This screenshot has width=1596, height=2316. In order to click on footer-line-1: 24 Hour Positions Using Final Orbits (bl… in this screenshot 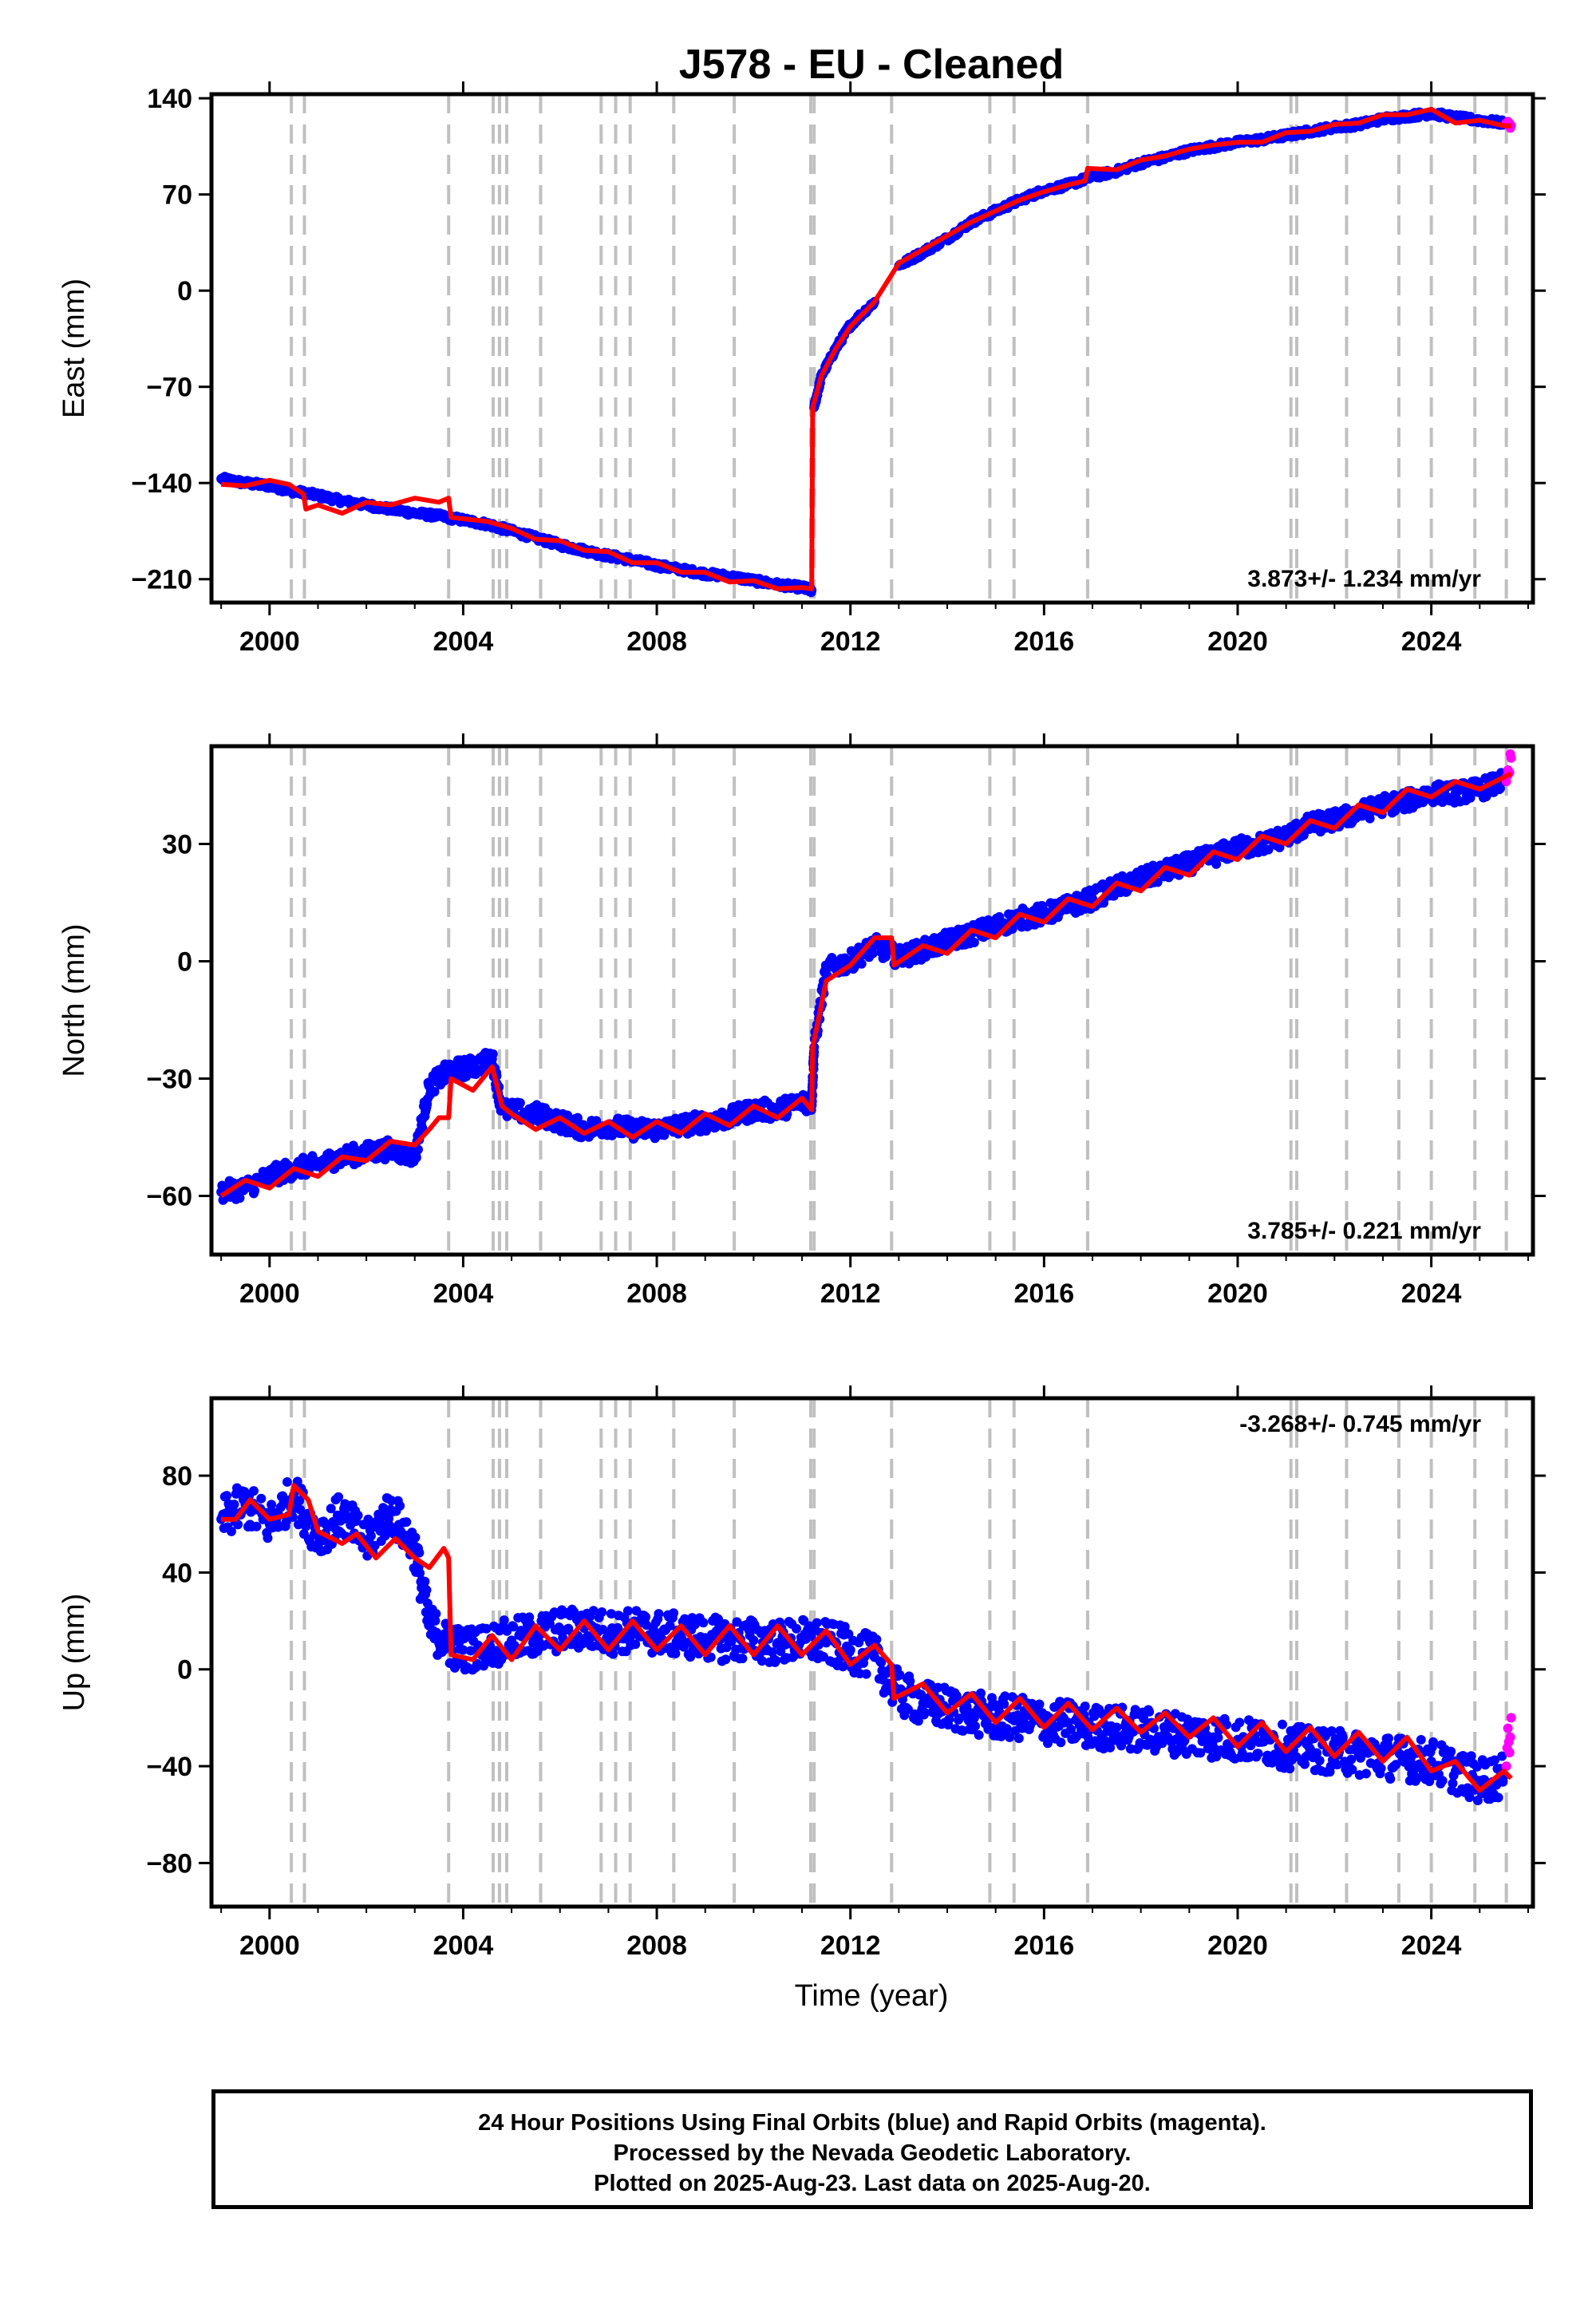, I will do `click(872, 2123)`.